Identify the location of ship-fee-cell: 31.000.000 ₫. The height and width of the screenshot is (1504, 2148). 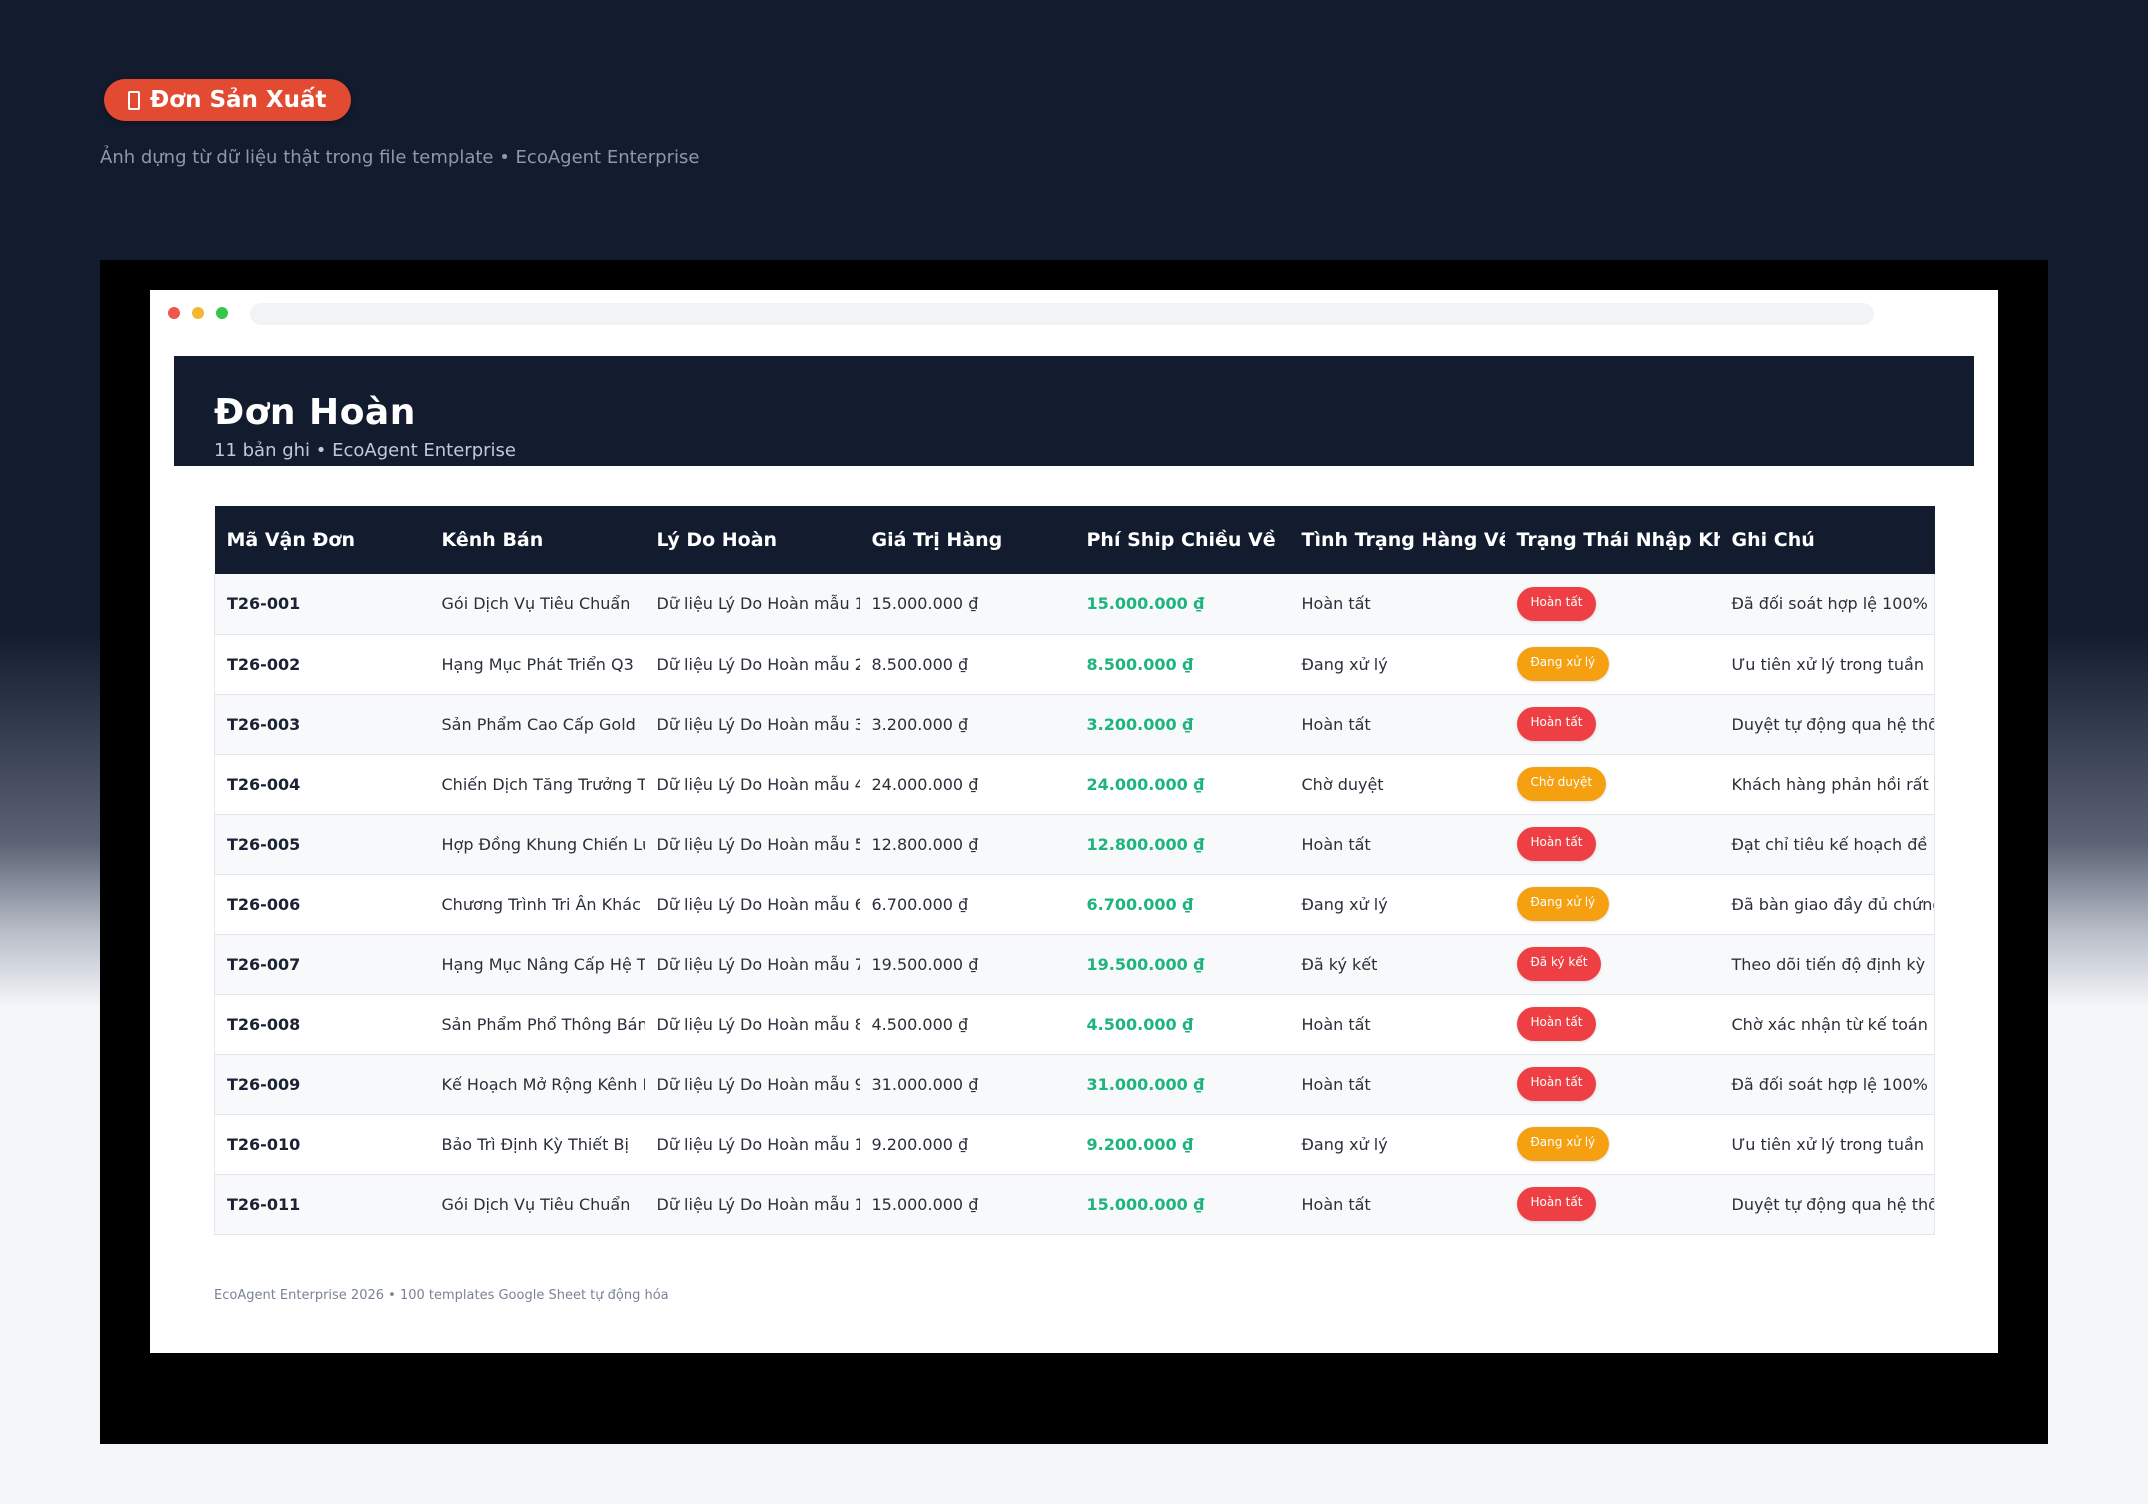
(1182, 1084).